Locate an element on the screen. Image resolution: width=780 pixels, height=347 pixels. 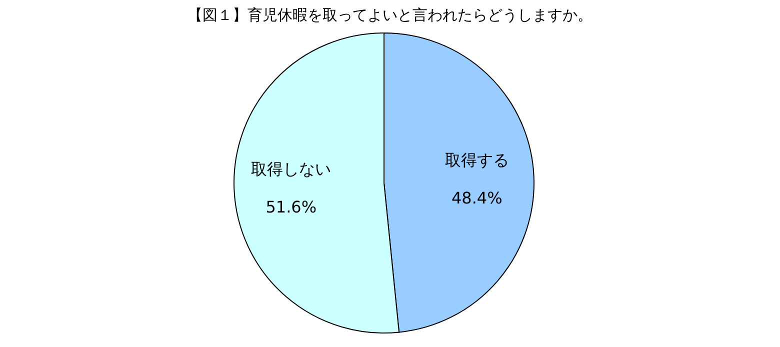
data-label: 51.6% is located at coordinates (291, 207).